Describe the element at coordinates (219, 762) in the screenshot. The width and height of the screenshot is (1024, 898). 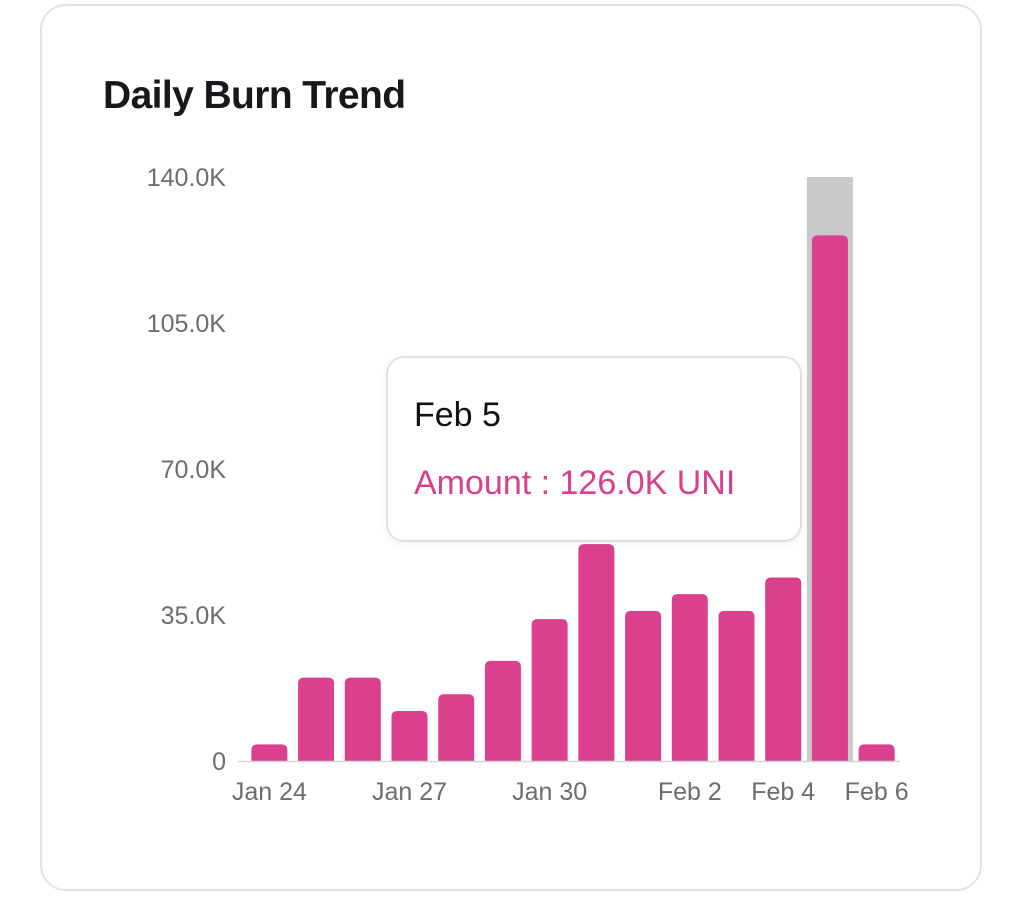
I see `y-tick-label: 0` at that location.